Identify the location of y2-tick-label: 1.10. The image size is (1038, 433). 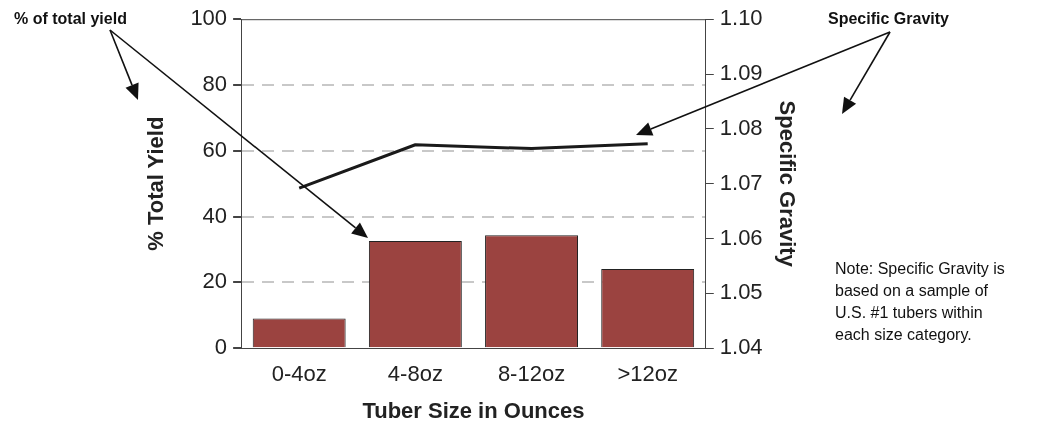
(741, 18).